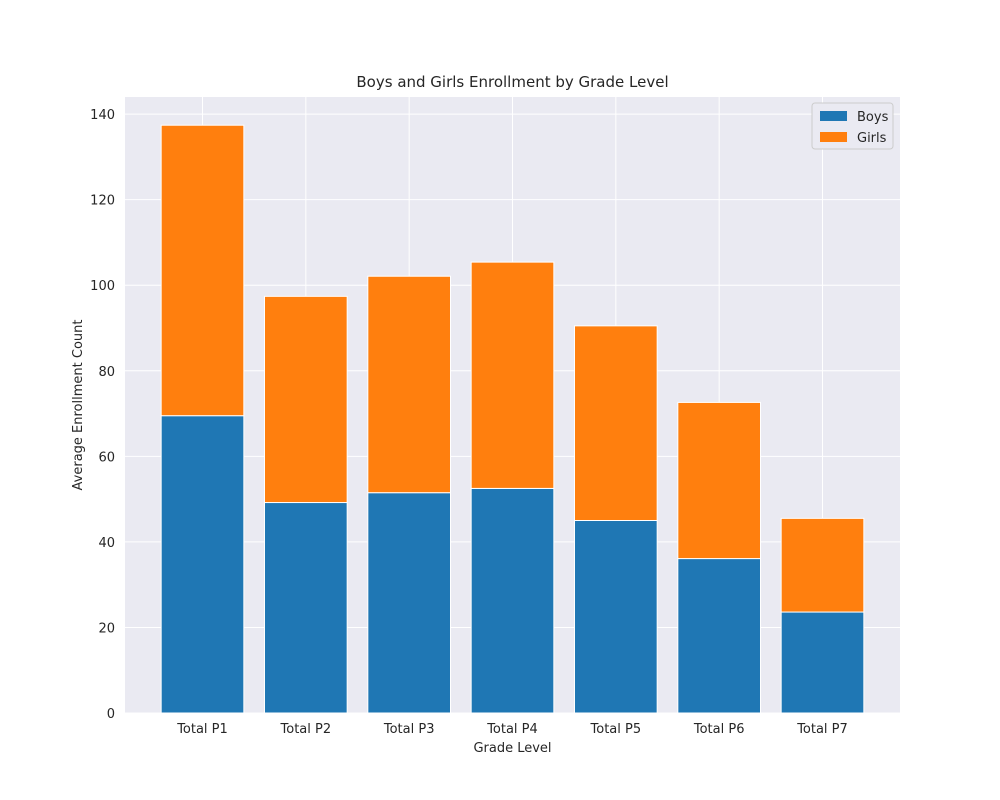 The height and width of the screenshot is (800, 1000). I want to click on y-tick-label: 20, so click(106, 628).